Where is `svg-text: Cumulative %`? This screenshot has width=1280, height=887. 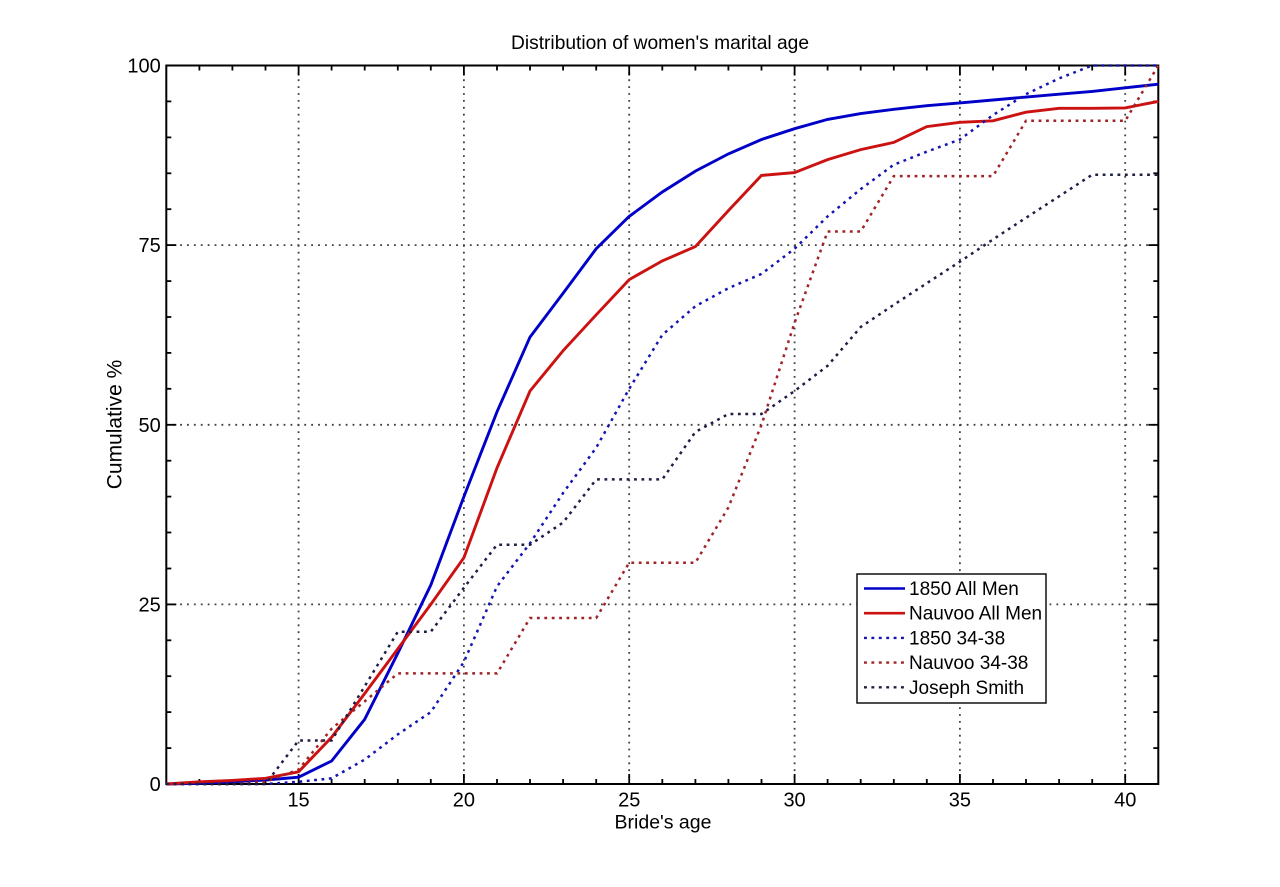
svg-text: Cumulative % is located at coordinates (115, 425).